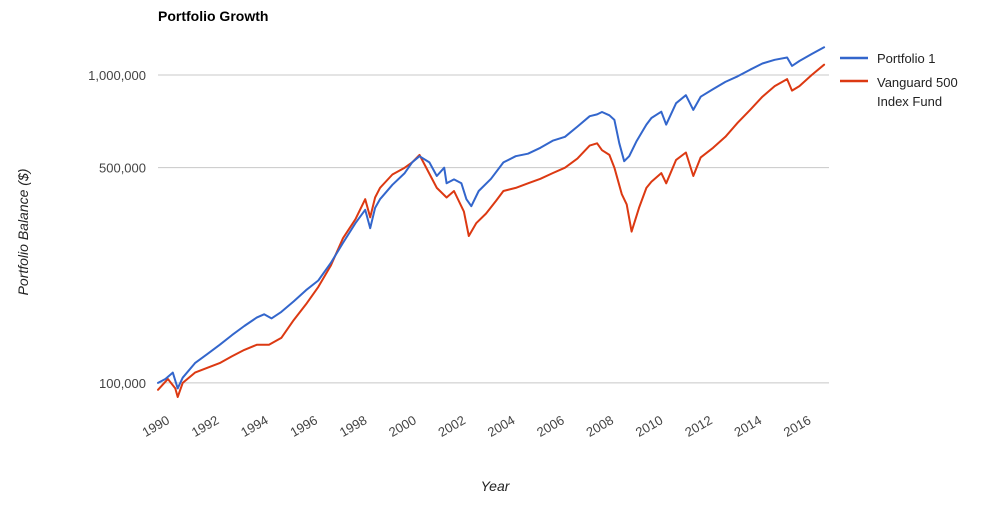 This screenshot has width=983, height=505. I want to click on x-tick-label: 2004, so click(501, 425).